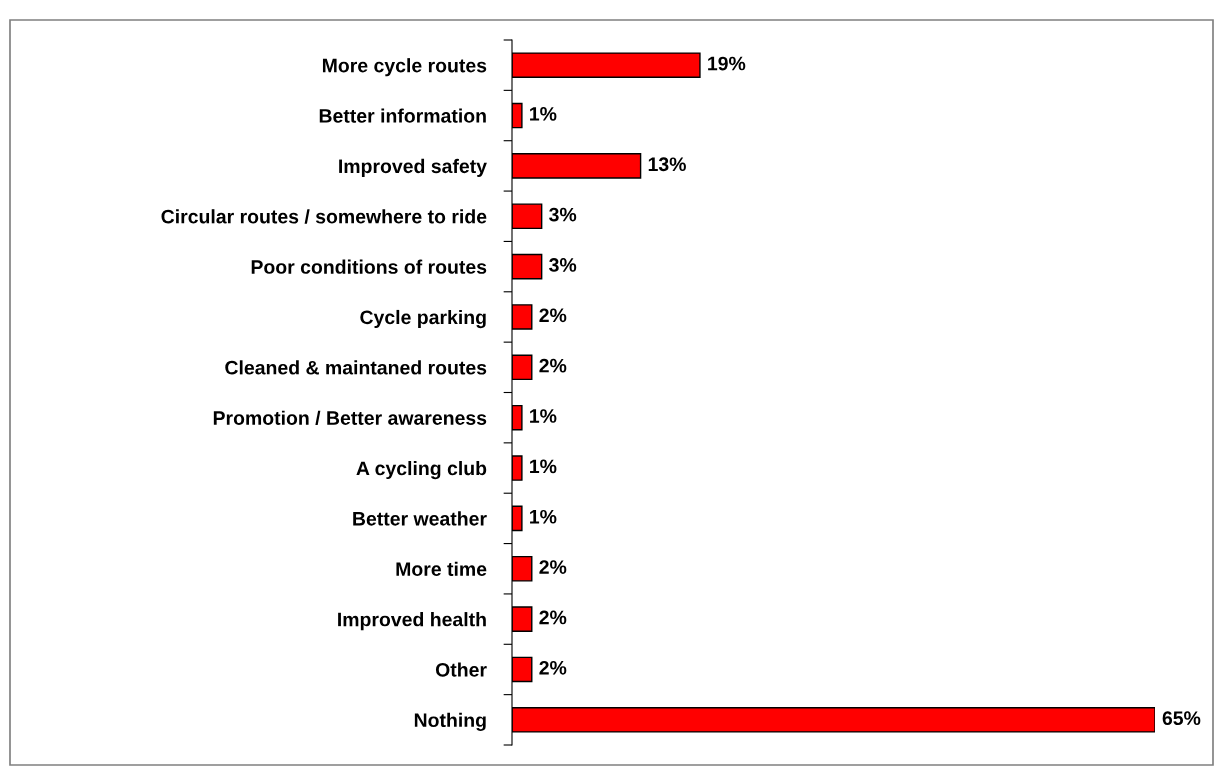 The image size is (1221, 767). I want to click on data-label: 19%, so click(727, 63).